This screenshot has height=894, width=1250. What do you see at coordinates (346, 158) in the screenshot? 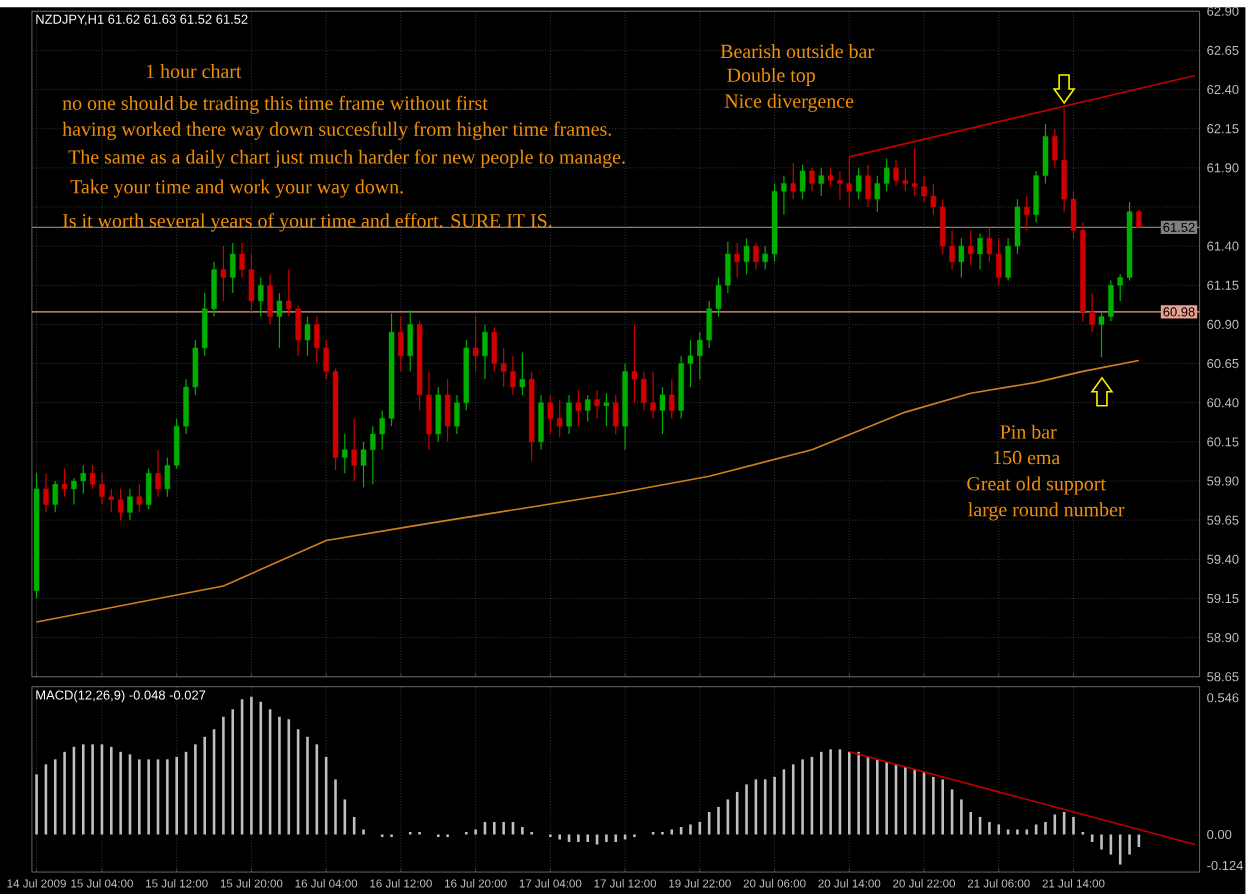
I see `annotation: The same as a daily chart just much harder for new people to manage.` at bounding box center [346, 158].